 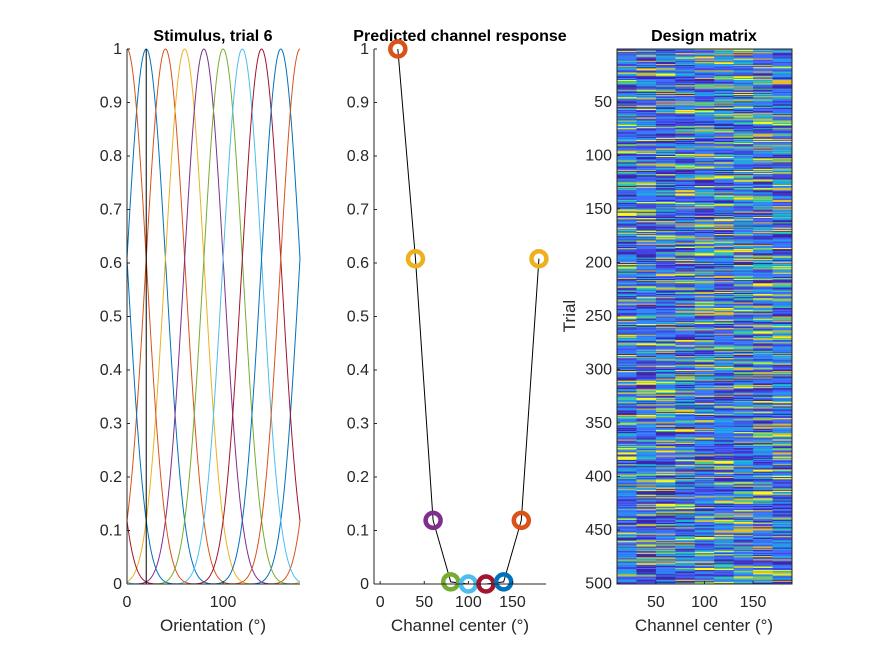 I want to click on x-tick-label: 100, so click(x=468, y=602).